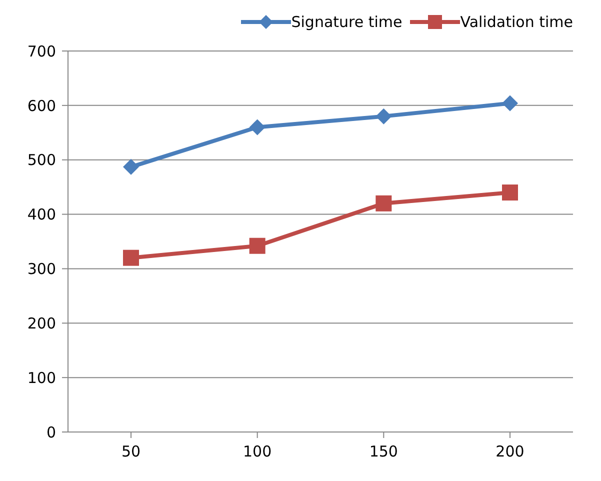  Describe the element at coordinates (41, 51) in the screenshot. I see `y-tick-label: 700` at that location.